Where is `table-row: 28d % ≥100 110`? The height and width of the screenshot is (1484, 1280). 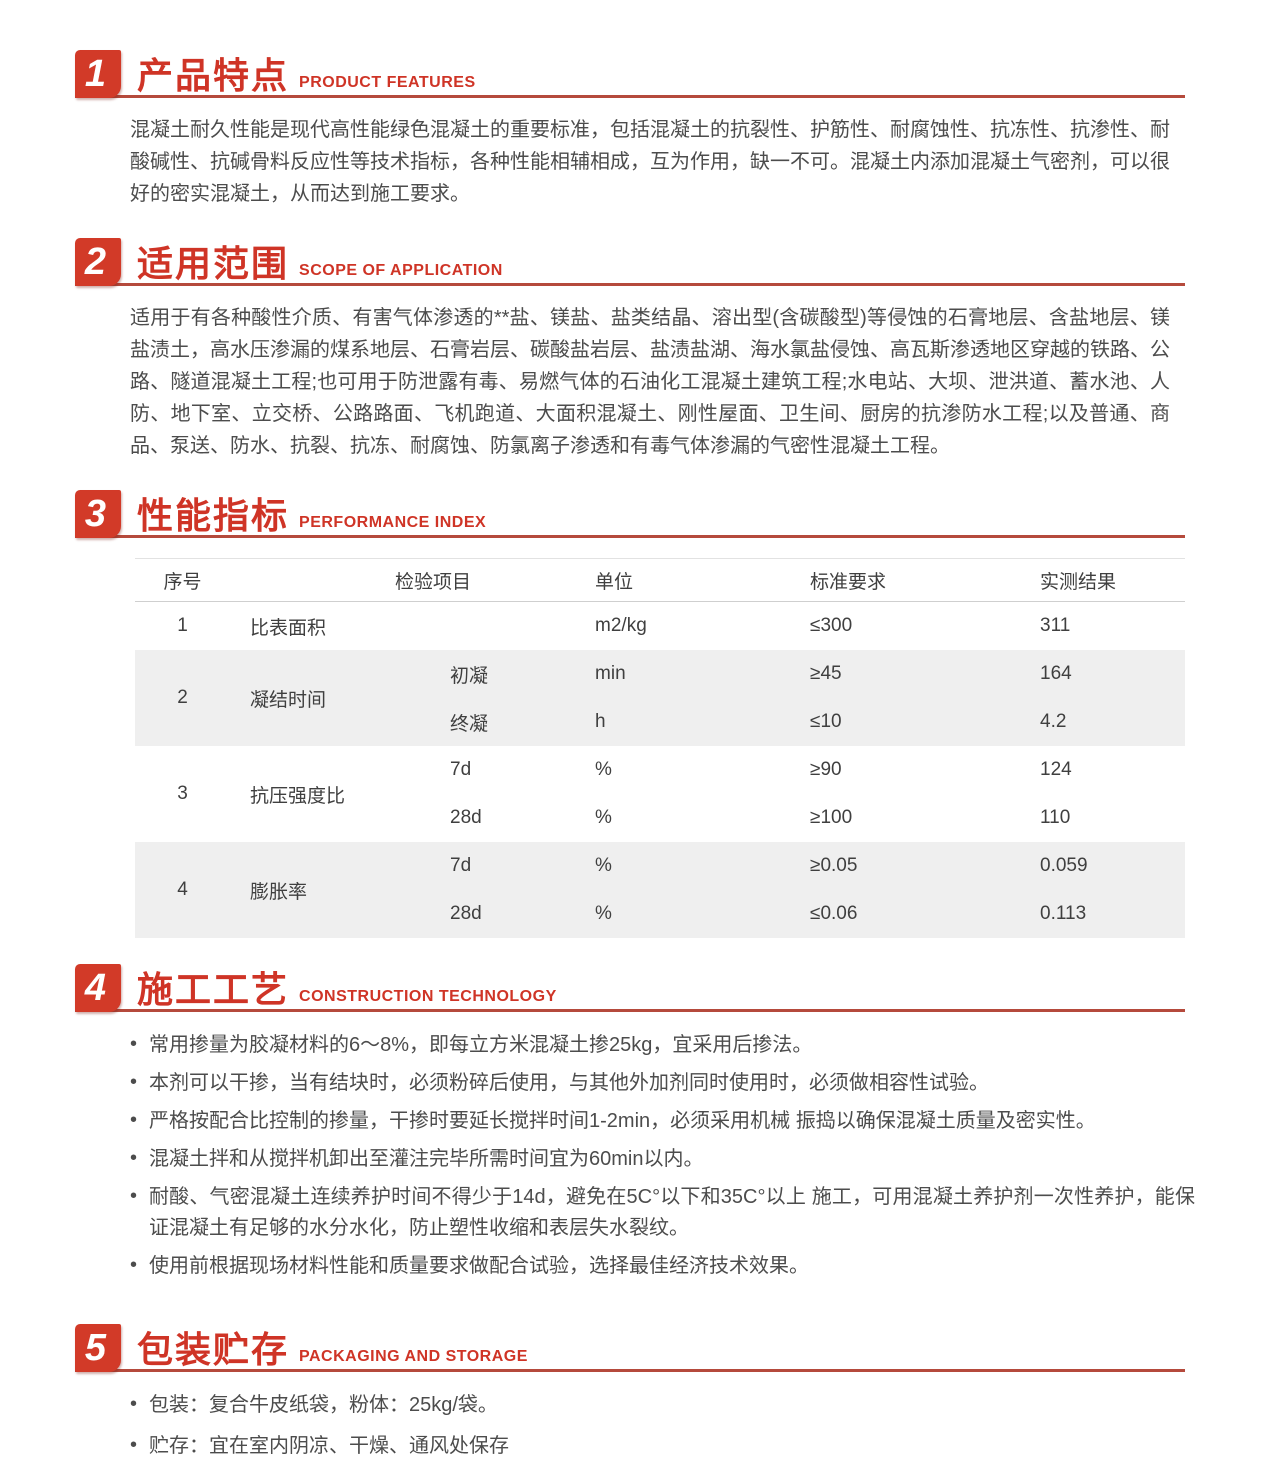
table-row: 28d % ≥100 110 is located at coordinates (660, 818).